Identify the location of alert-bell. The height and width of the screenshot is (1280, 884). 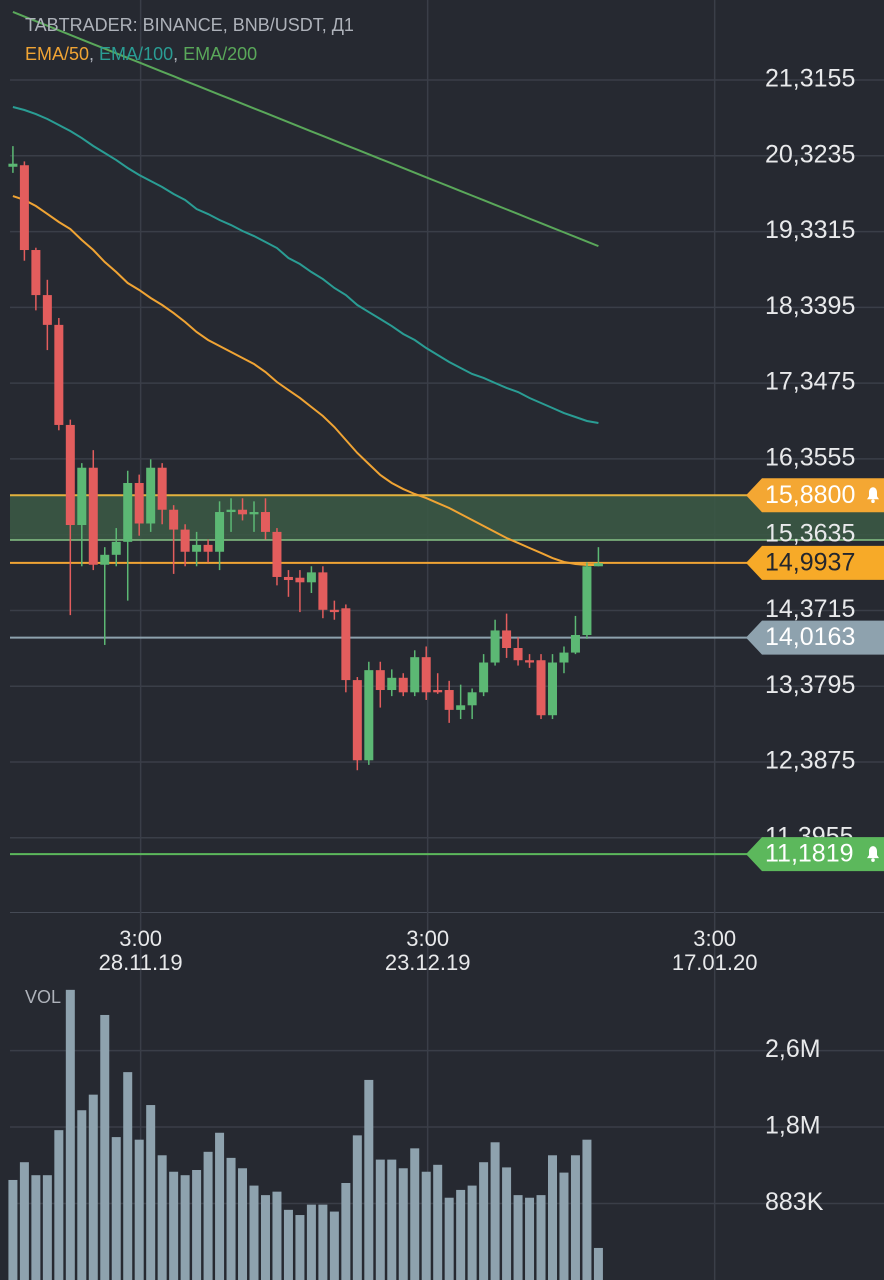
(873, 495).